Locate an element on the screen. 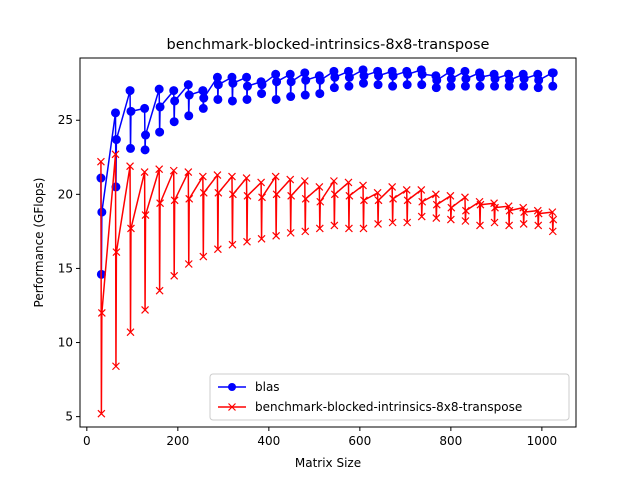  legend-box is located at coordinates (389, 397).